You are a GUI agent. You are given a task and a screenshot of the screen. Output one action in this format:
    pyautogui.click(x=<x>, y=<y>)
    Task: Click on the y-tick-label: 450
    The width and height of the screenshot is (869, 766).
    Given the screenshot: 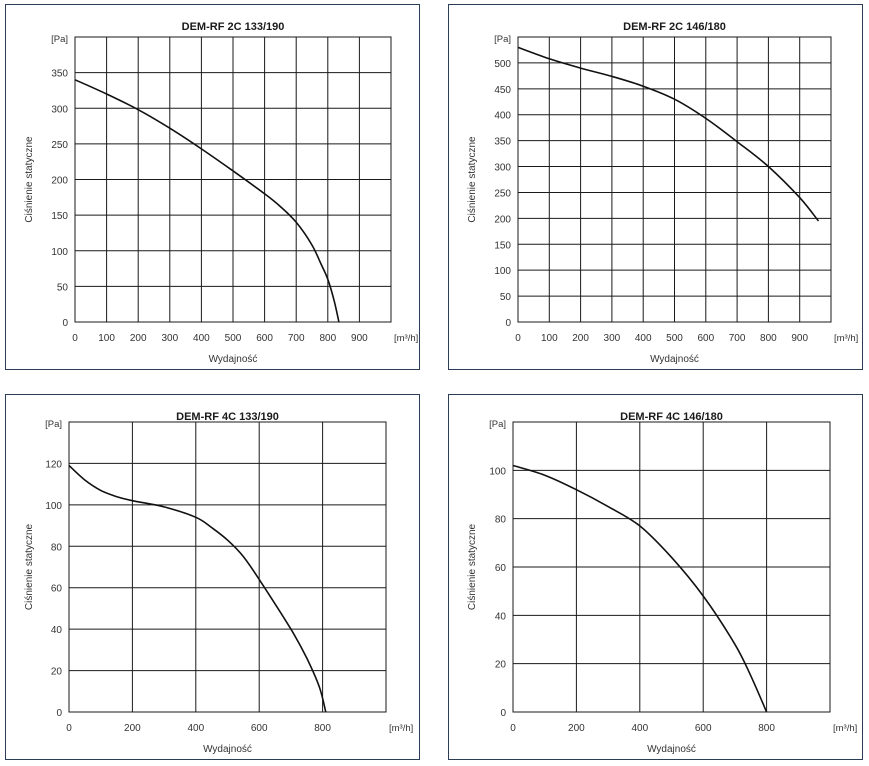 What is the action you would take?
    pyautogui.click(x=502, y=90)
    